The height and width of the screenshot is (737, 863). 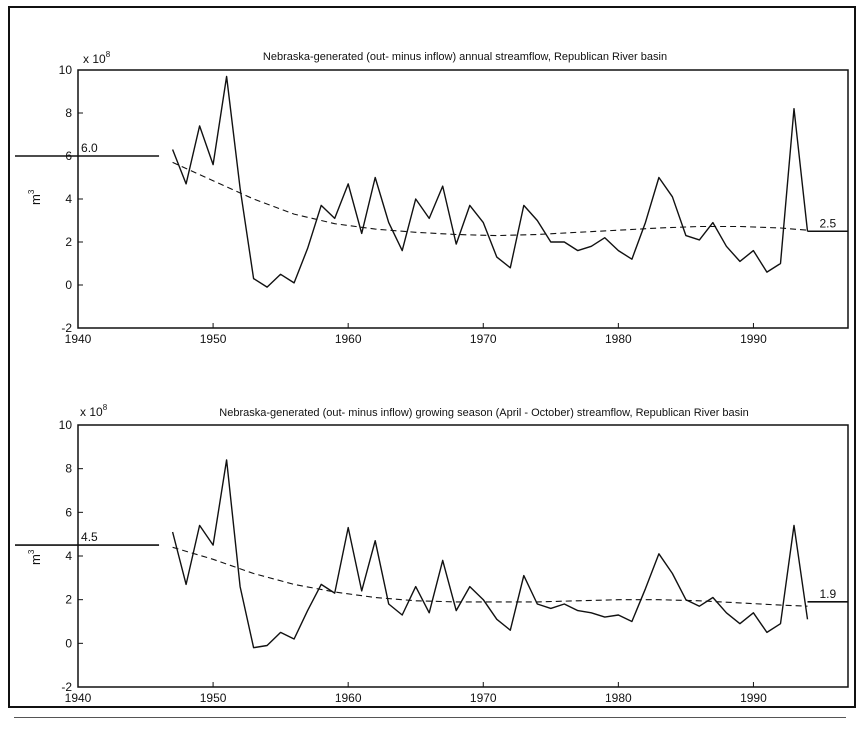 What do you see at coordinates (430, 717) in the screenshot?
I see `bottom-rule` at bounding box center [430, 717].